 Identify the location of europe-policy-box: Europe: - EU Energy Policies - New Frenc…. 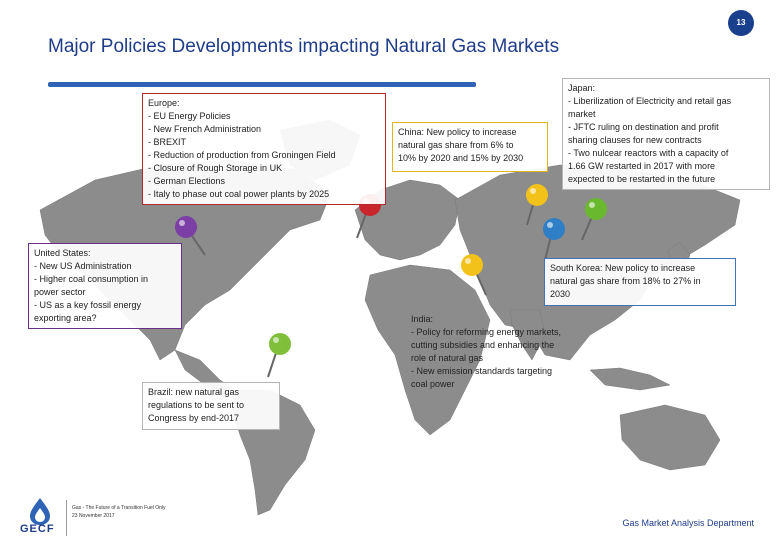
(264, 149).